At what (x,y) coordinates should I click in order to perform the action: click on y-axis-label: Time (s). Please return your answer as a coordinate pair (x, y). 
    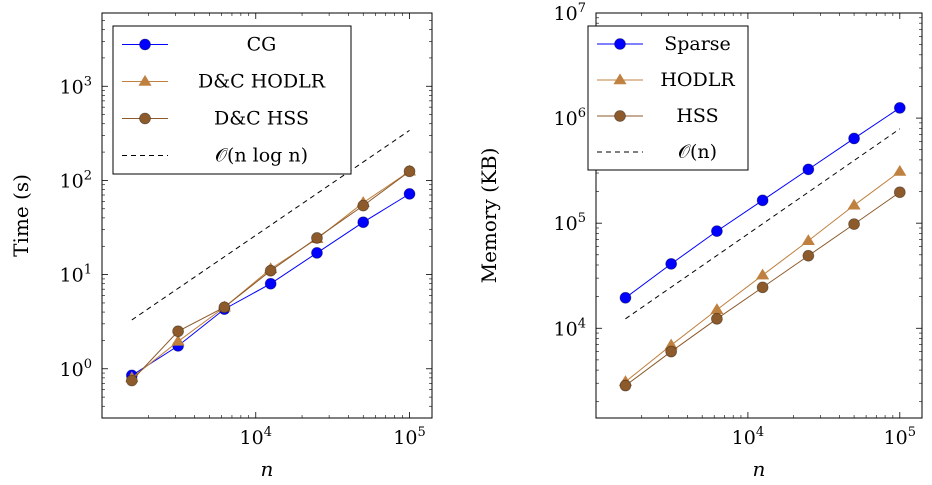
    Looking at the image, I should click on (21, 215).